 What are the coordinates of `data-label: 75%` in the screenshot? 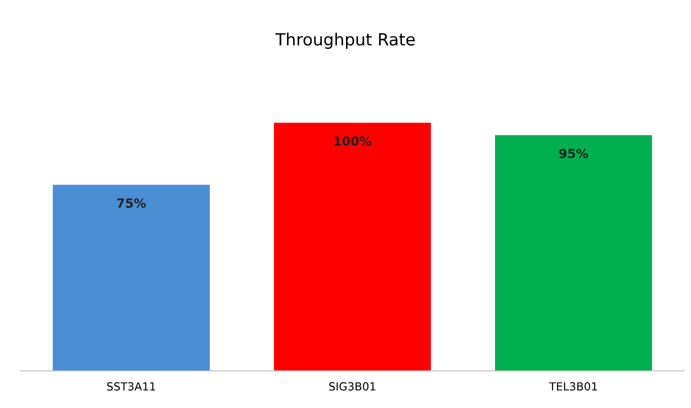 It's located at (131, 203).